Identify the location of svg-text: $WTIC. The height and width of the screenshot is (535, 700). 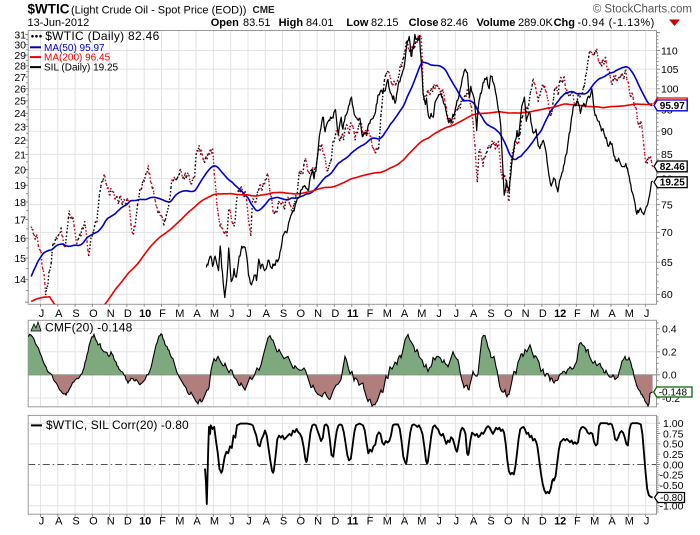
(49, 9).